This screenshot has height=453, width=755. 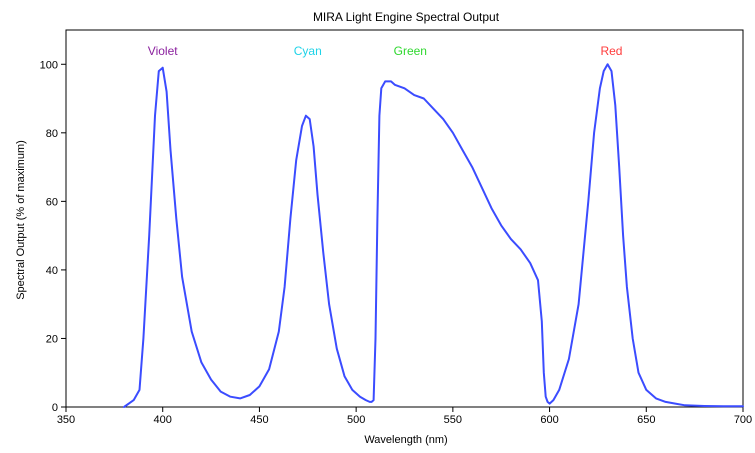 I want to click on band-label-cyan: Cyan, so click(x=308, y=51).